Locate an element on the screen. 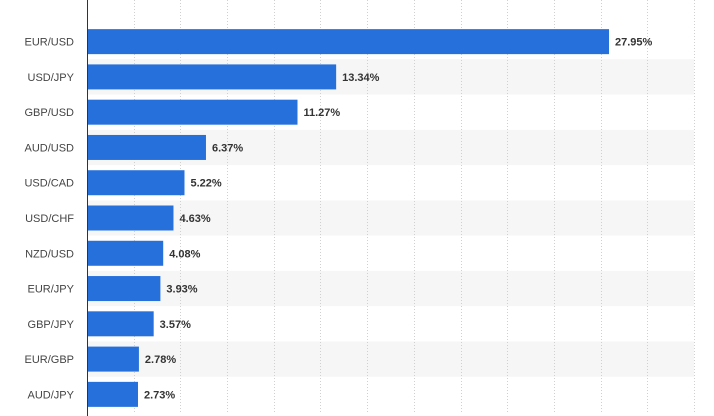  category-label: USD/CAD is located at coordinates (49, 184).